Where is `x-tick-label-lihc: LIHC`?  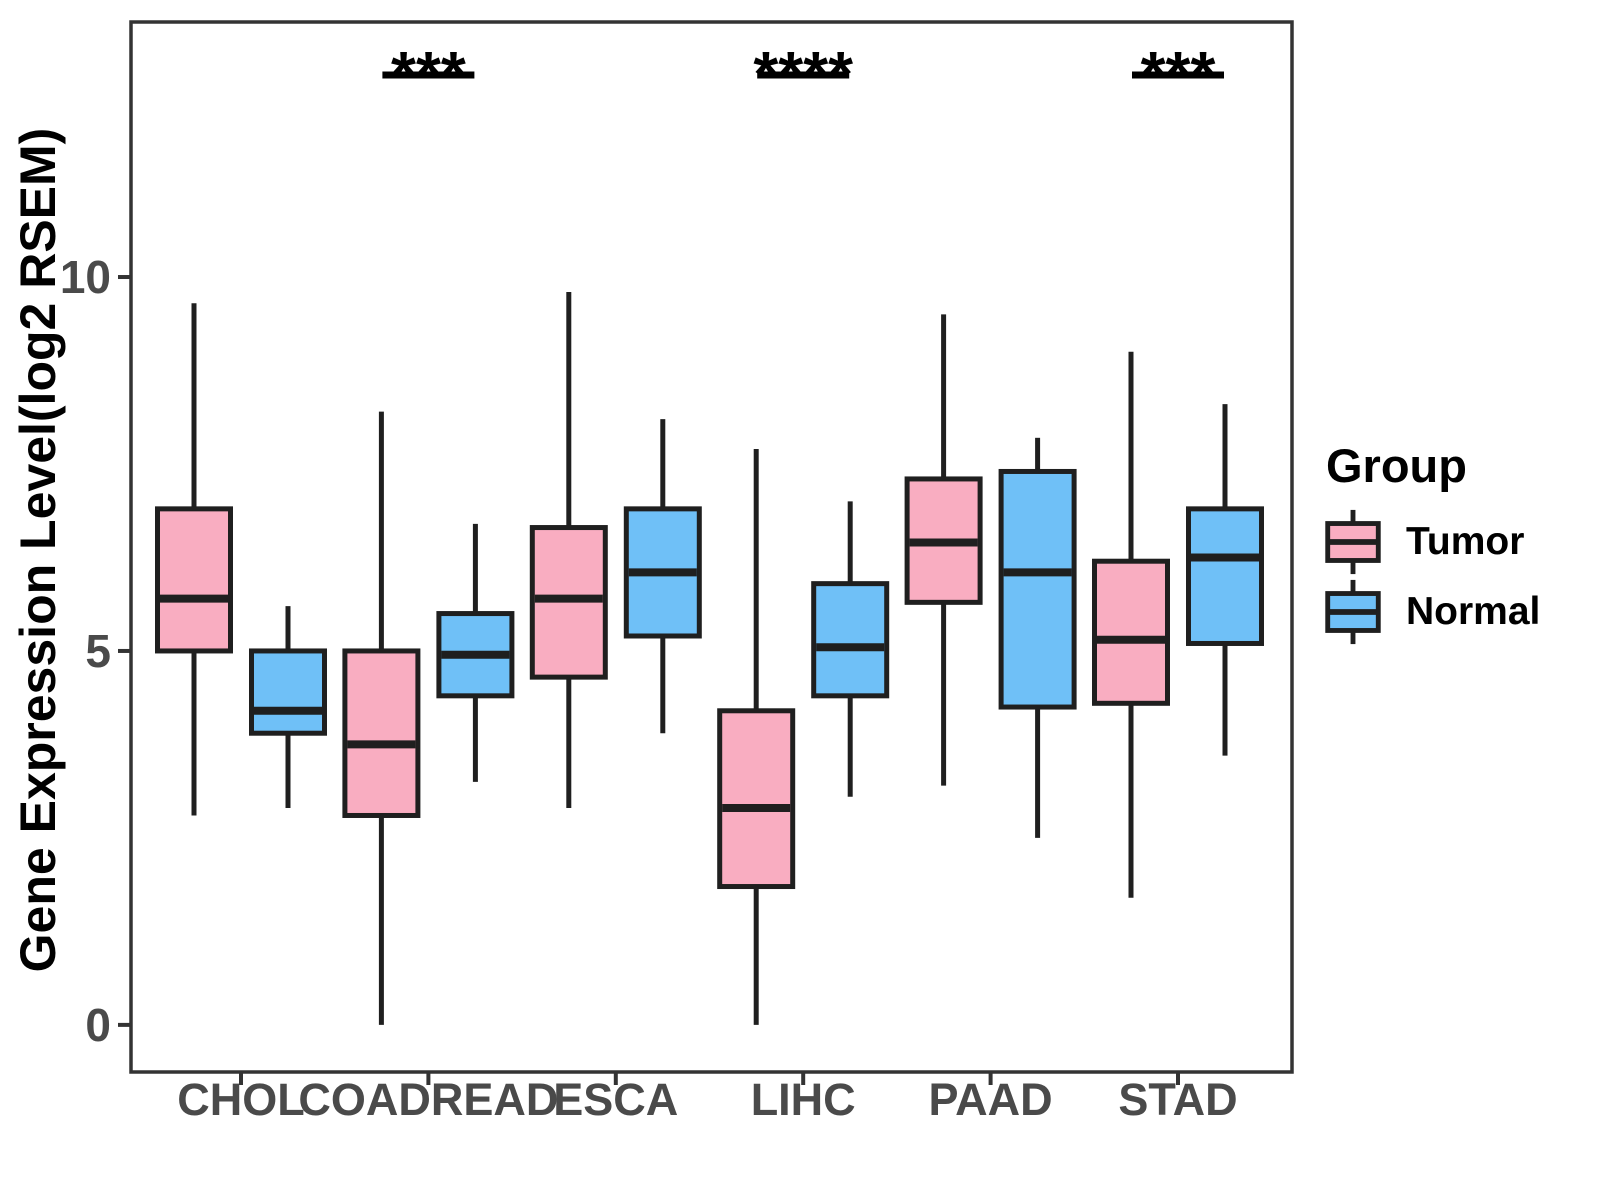 x-tick-label-lihc: LIHC is located at coordinates (803, 1099).